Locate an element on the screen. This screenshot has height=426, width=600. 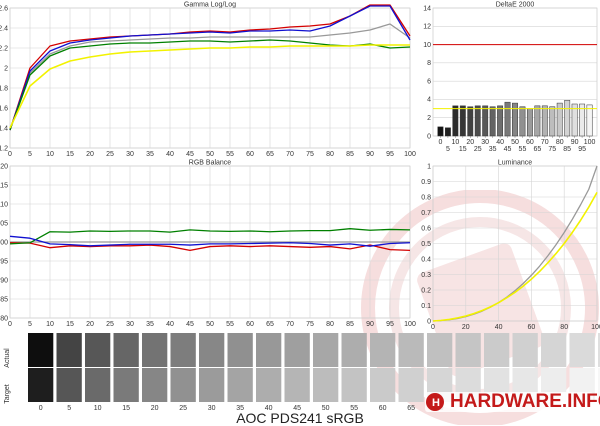
strip-row-label-target: Target is located at coordinates (7, 394).